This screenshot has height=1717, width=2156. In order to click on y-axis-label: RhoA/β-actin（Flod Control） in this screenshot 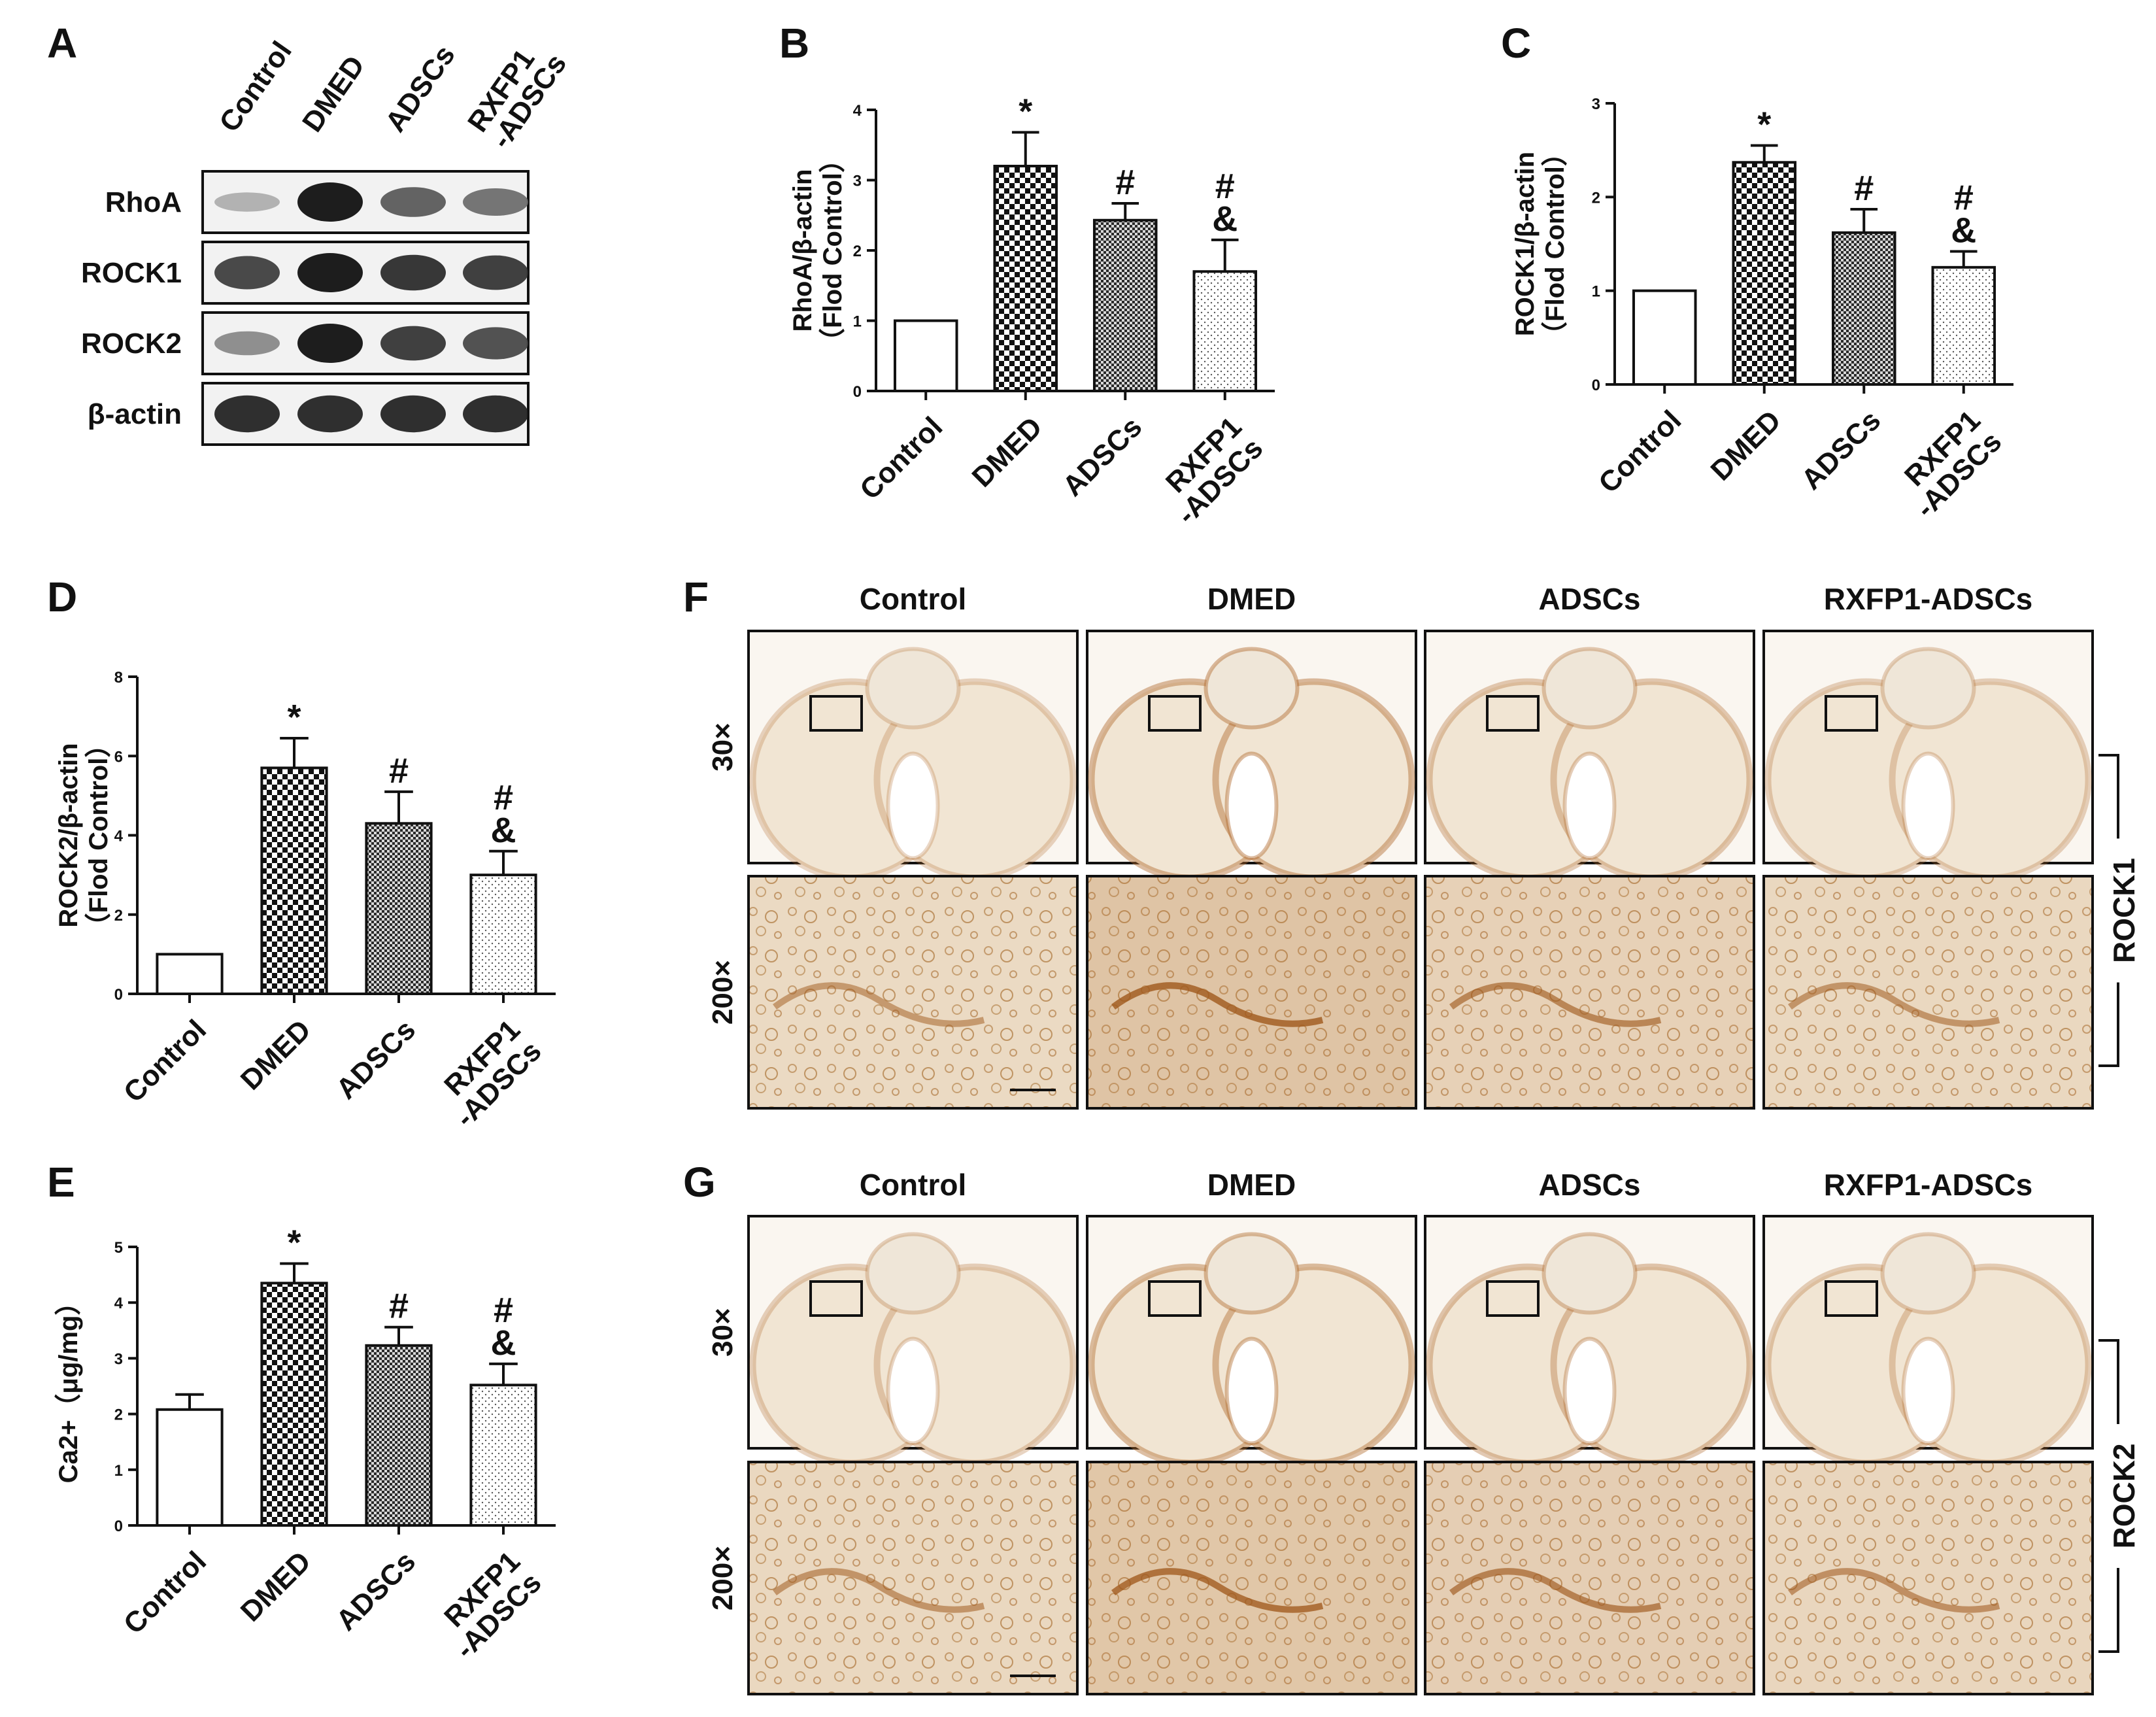, I will do `click(817, 250)`.